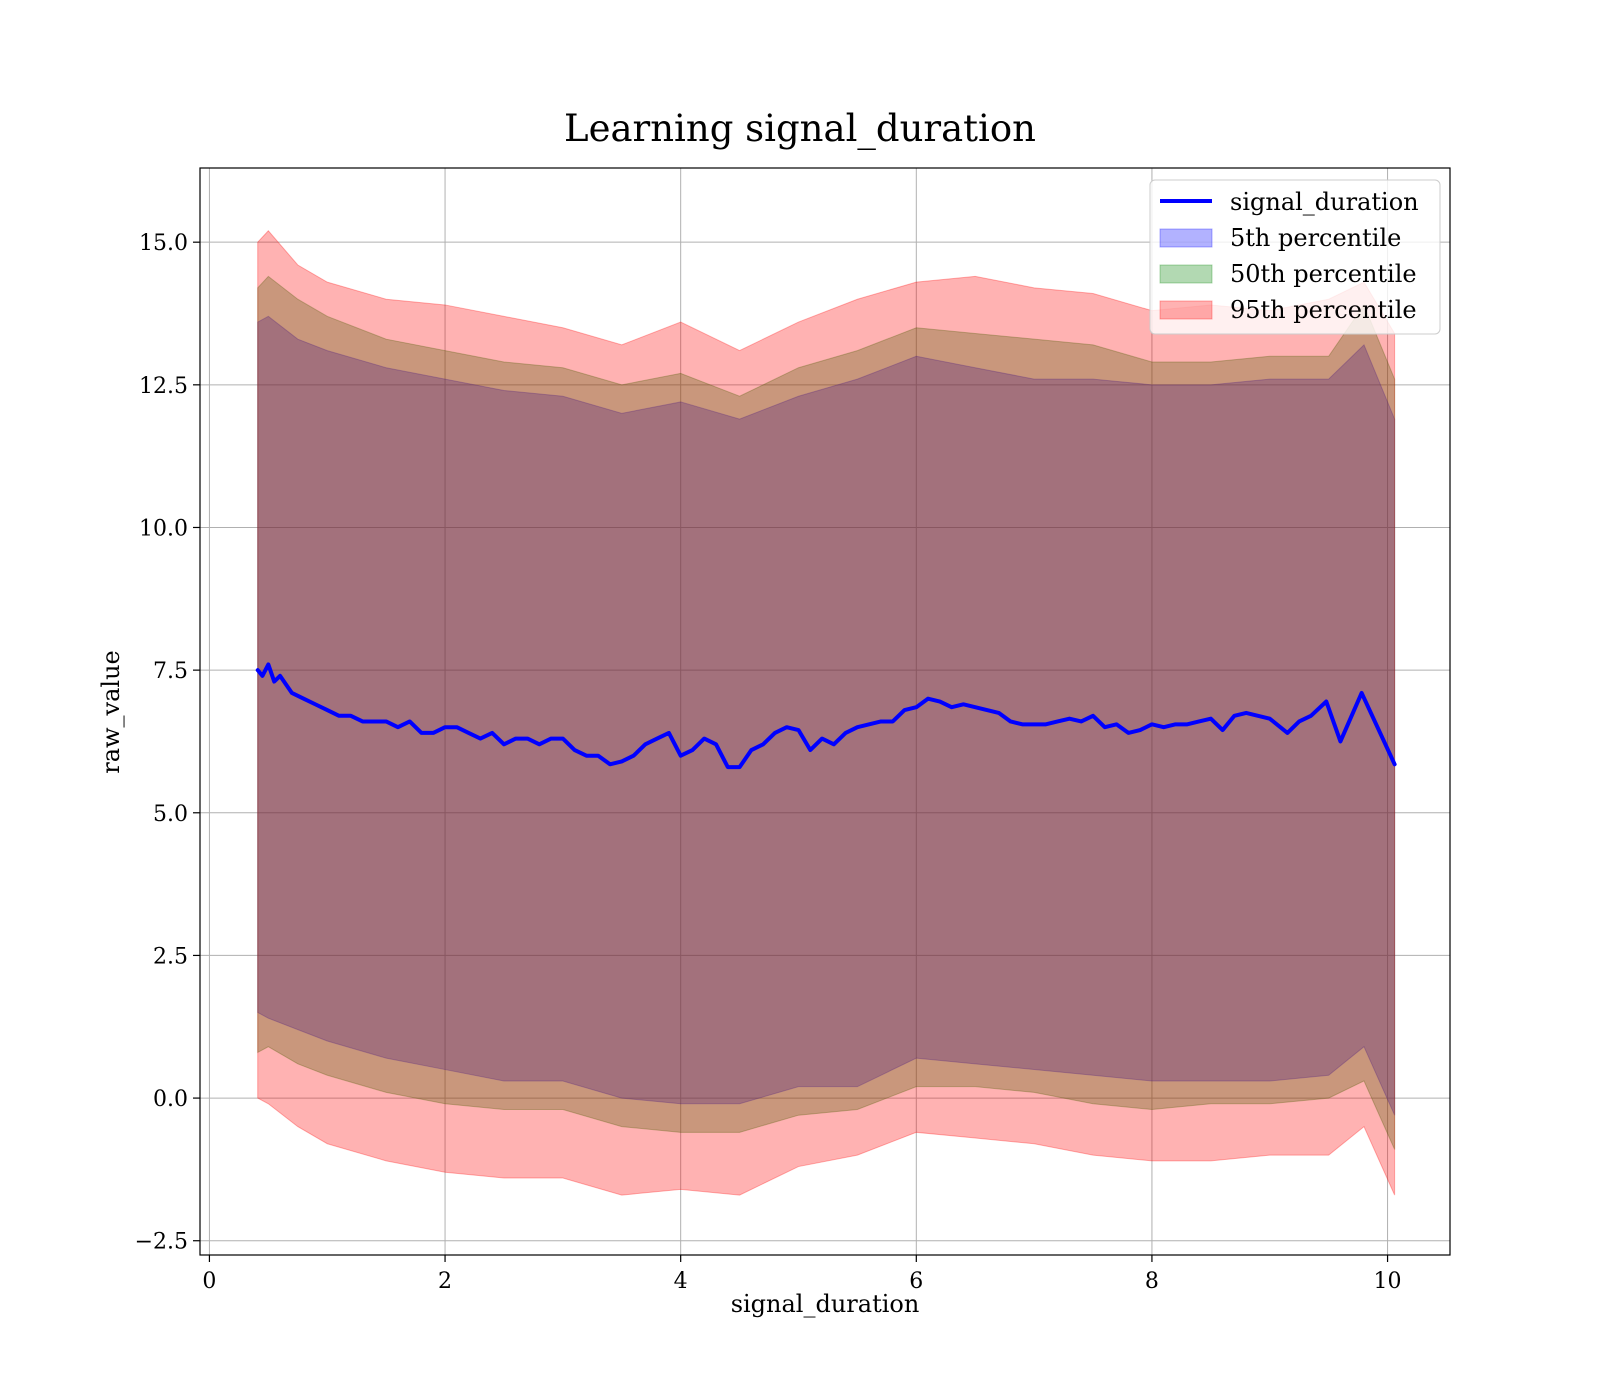 Image resolution: width=1600 pixels, height=1400 pixels. Describe the element at coordinates (1388, 1281) in the screenshot. I see `x-tick-label: 10` at that location.